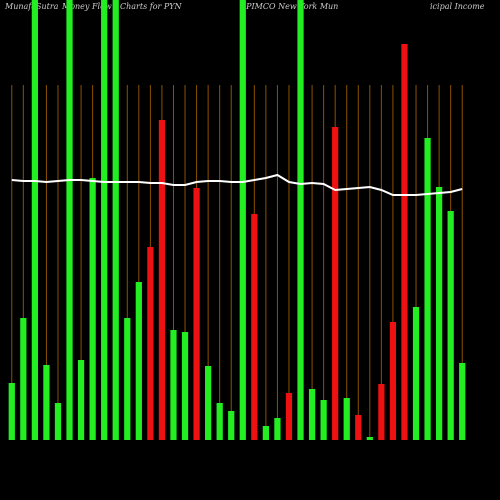  I want to click on chart-title: Charts for PYN, so click(151, 6).